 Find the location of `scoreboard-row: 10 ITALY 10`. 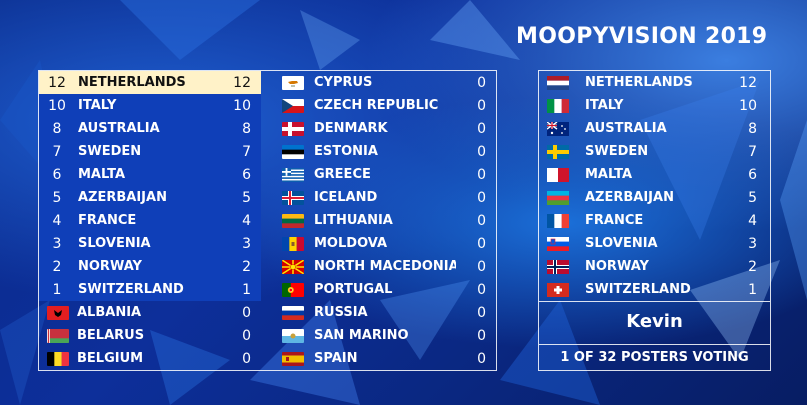

scoreboard-row: 10 ITALY 10 is located at coordinates (150, 105).